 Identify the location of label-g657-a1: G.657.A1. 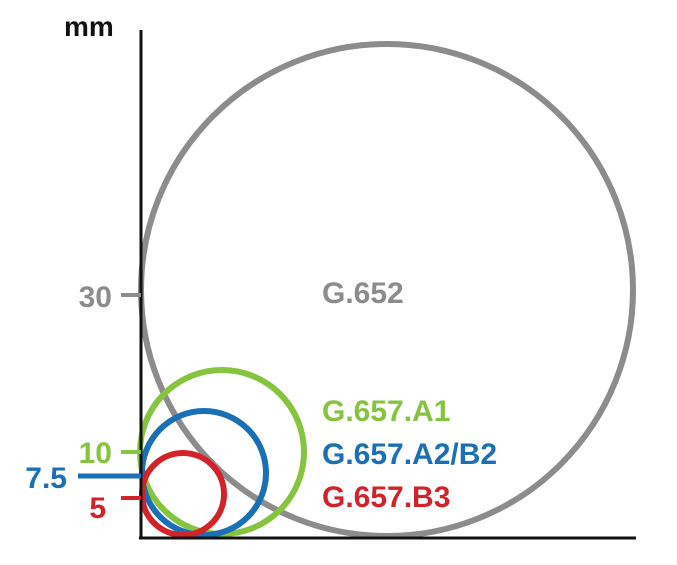
(386, 411).